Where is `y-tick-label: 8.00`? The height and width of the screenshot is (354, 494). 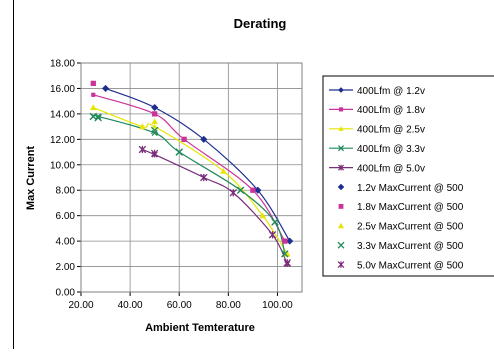
y-tick-label: 8.00 is located at coordinates (66, 191).